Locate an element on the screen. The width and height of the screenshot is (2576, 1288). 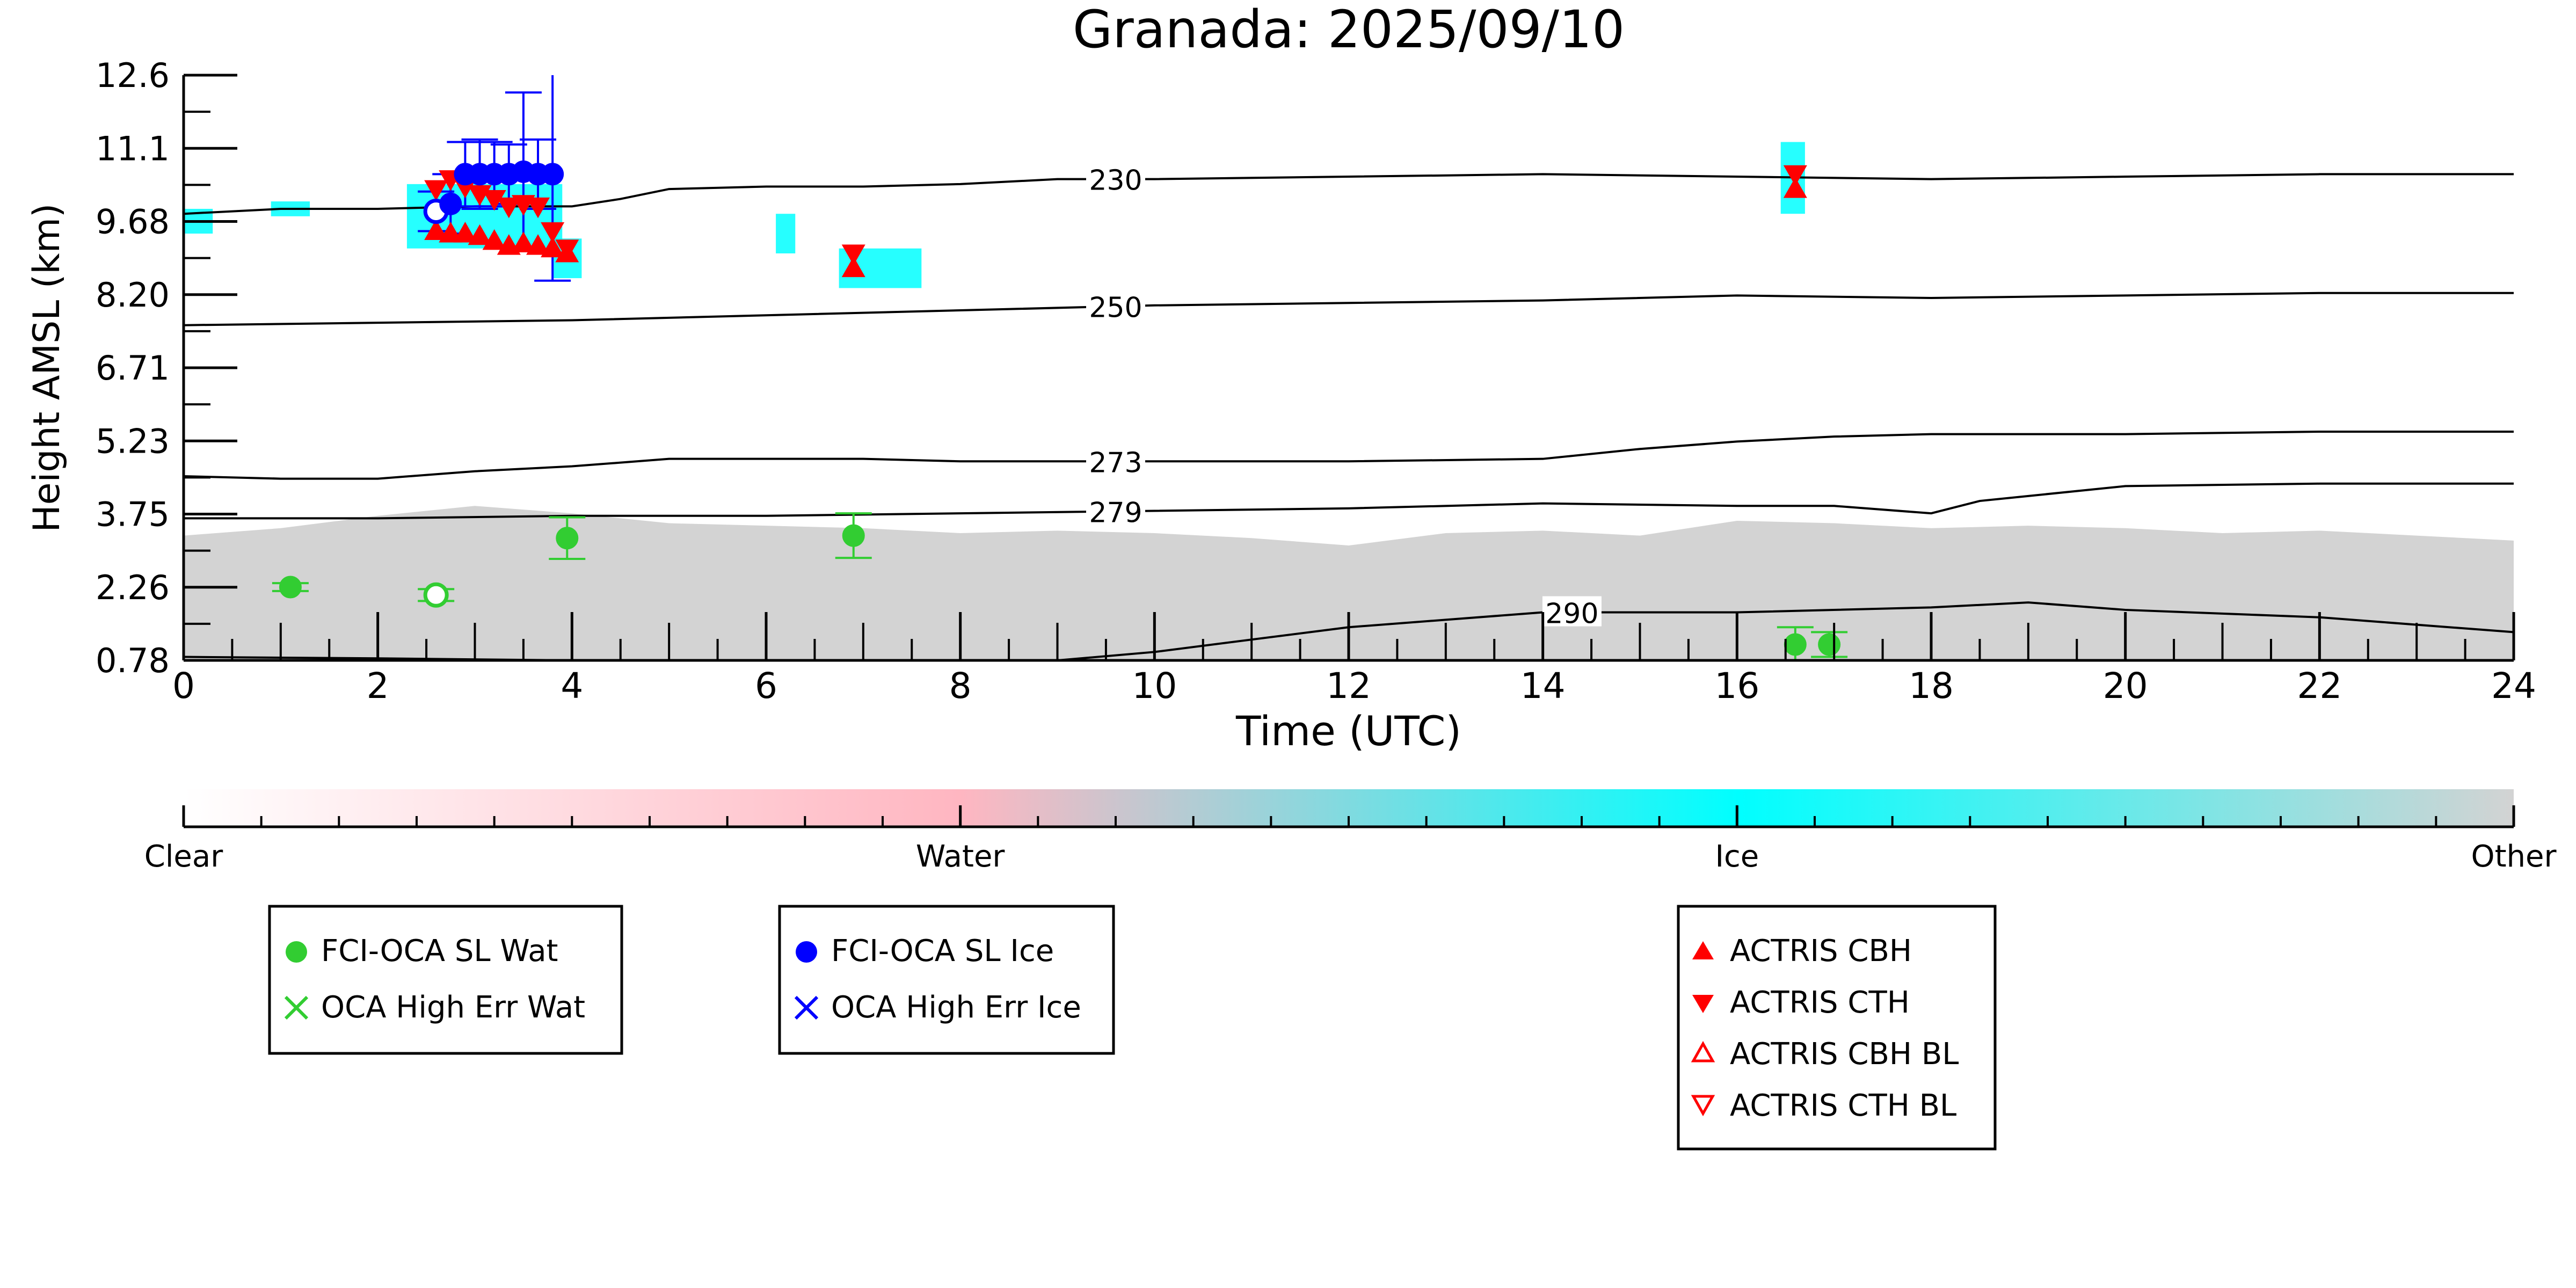
legend-ice: FCI-OCA SL Ice OCA High Err Ice is located at coordinates (946, 980).